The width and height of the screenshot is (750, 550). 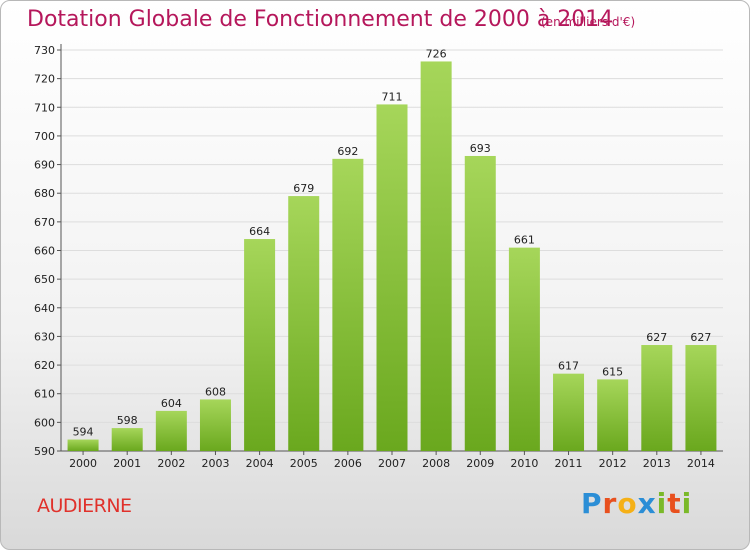 What do you see at coordinates (524, 240) in the screenshot?
I see `data-label: 661` at bounding box center [524, 240].